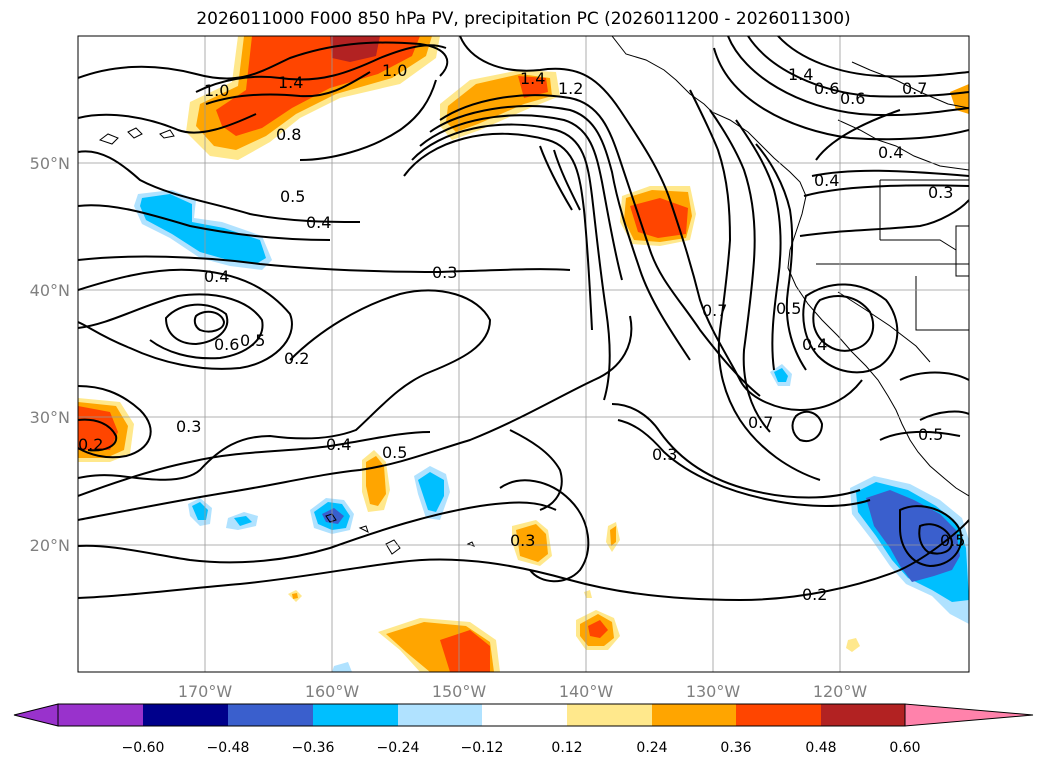 Image resolution: width=1047 pixels, height=765 pixels. I want to click on lat-tick-label: 30°N, so click(50, 417).